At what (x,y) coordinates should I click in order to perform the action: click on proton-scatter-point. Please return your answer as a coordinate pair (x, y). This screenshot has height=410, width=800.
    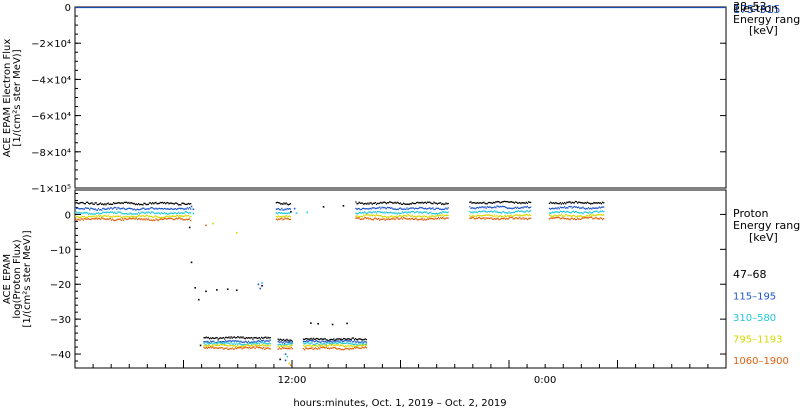
    Looking at the image, I should click on (227, 289).